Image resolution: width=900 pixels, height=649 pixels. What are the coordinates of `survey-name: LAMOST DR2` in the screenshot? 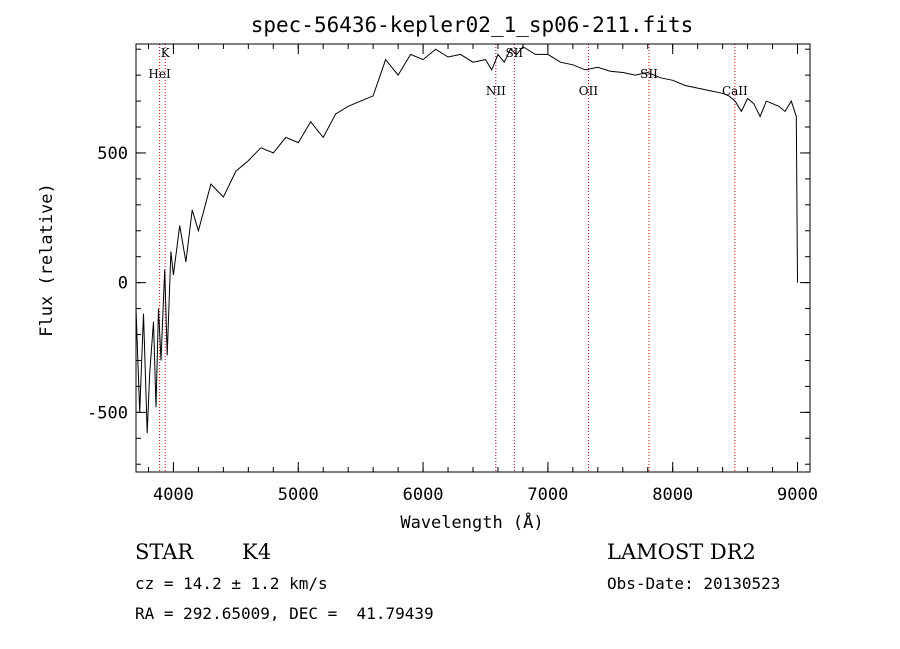 It's located at (681, 552).